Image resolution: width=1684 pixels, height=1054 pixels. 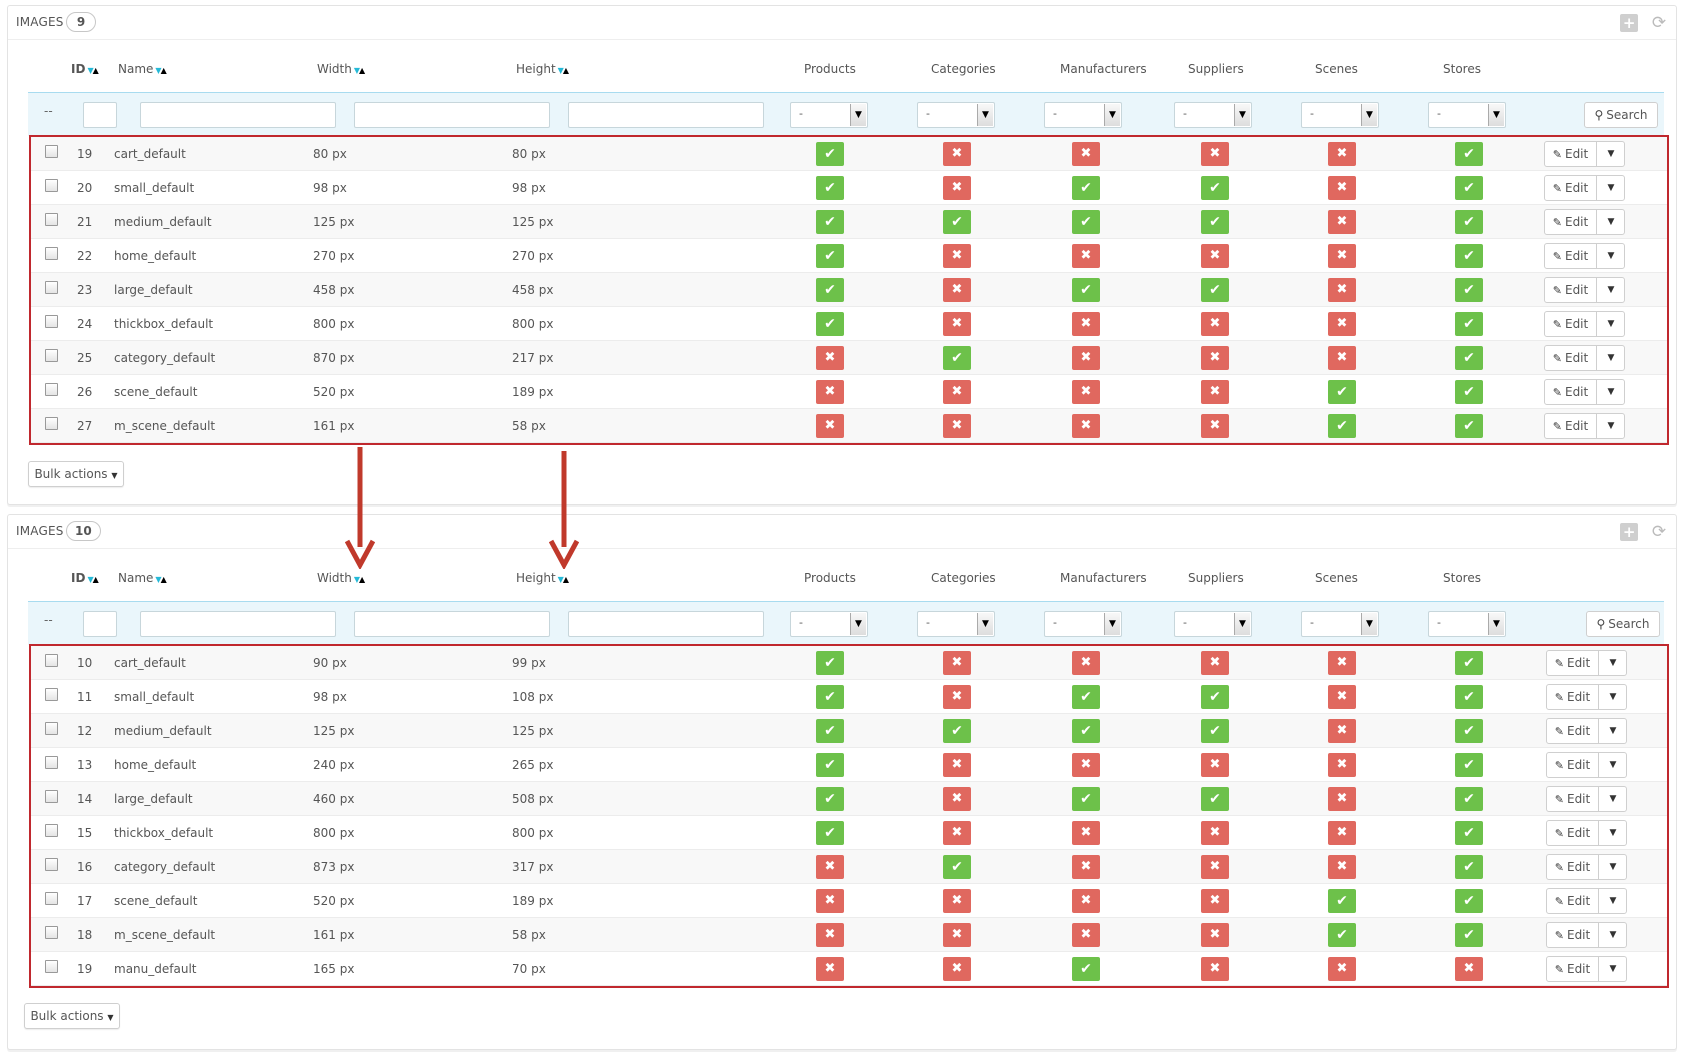 I want to click on products-filter-select: - ▼, so click(x=829, y=624).